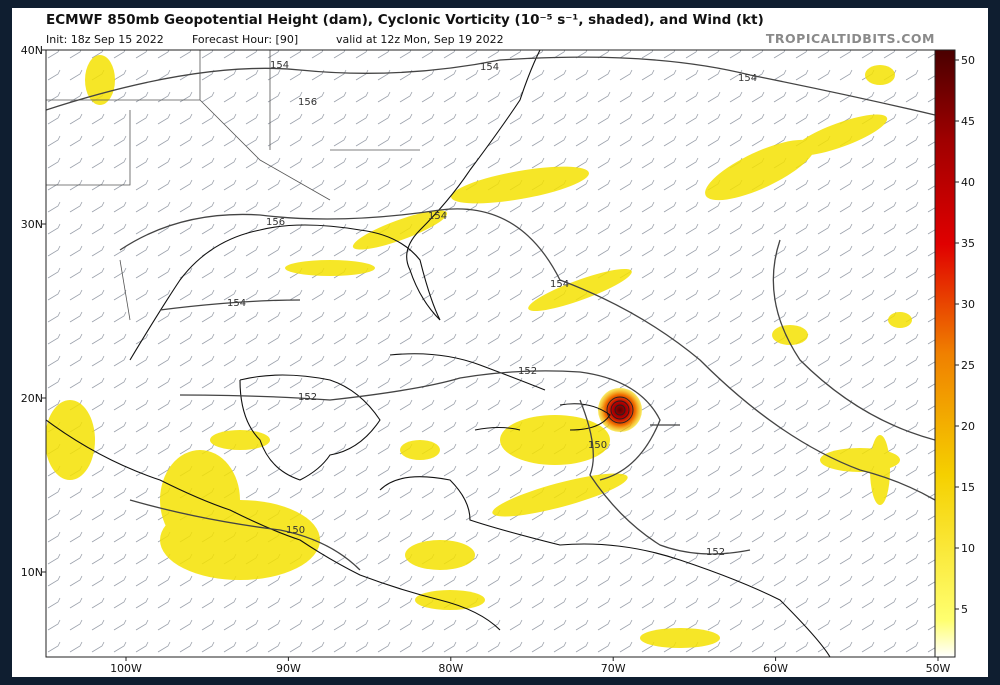  I want to click on colorbar-tick-label: 15, so click(968, 487).